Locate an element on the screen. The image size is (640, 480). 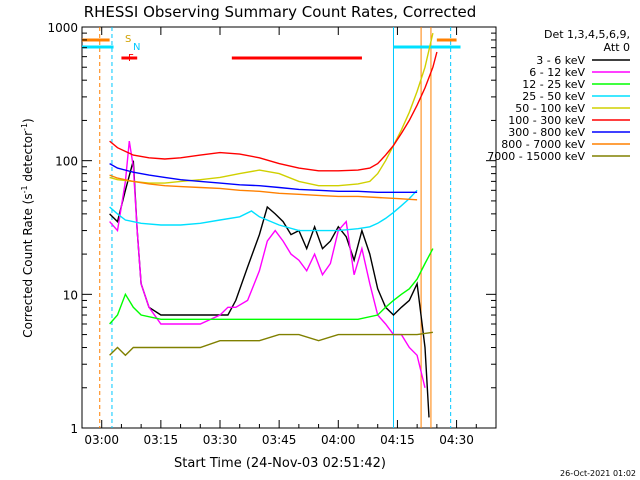
flag-label-s: S is located at coordinates (128, 39).